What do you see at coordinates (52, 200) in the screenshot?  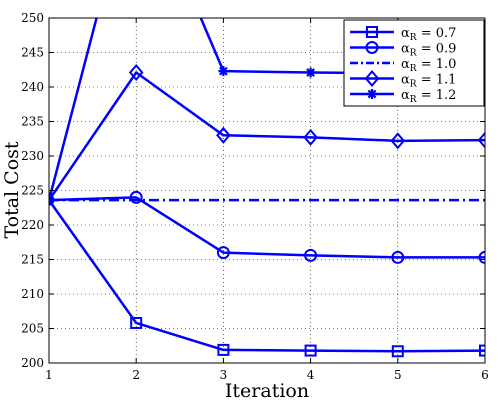 I see `start-point` at bounding box center [52, 200].